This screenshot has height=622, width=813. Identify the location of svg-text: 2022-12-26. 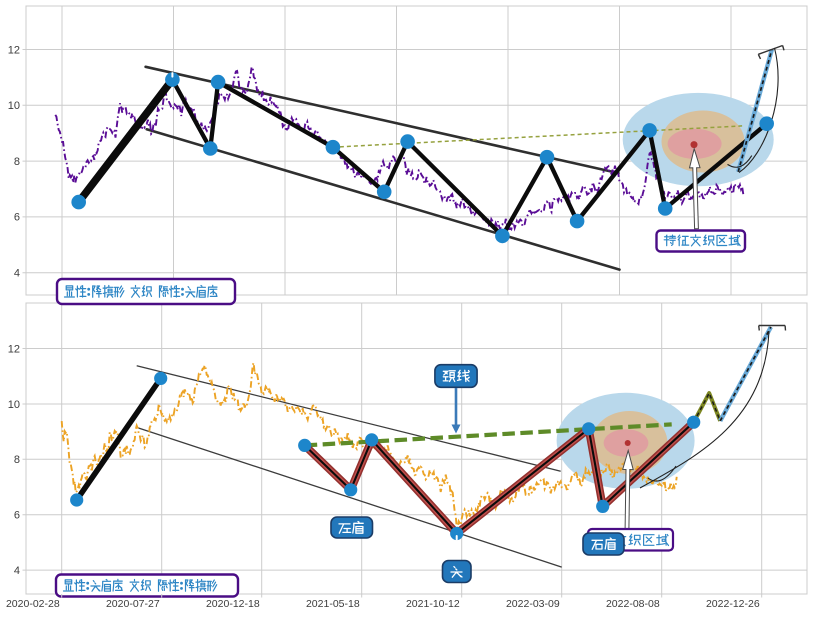
(733, 604).